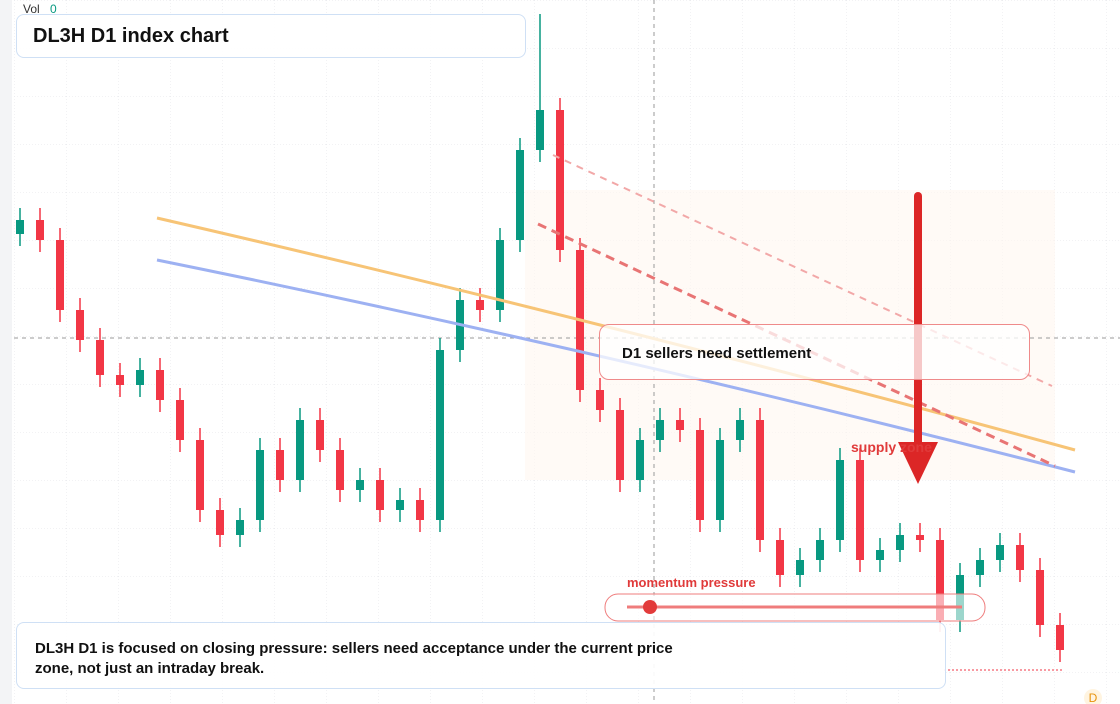 The image size is (1120, 704). Describe the element at coordinates (814, 352) in the screenshot. I see `settlement-box: D1 sellers need settlement` at that location.